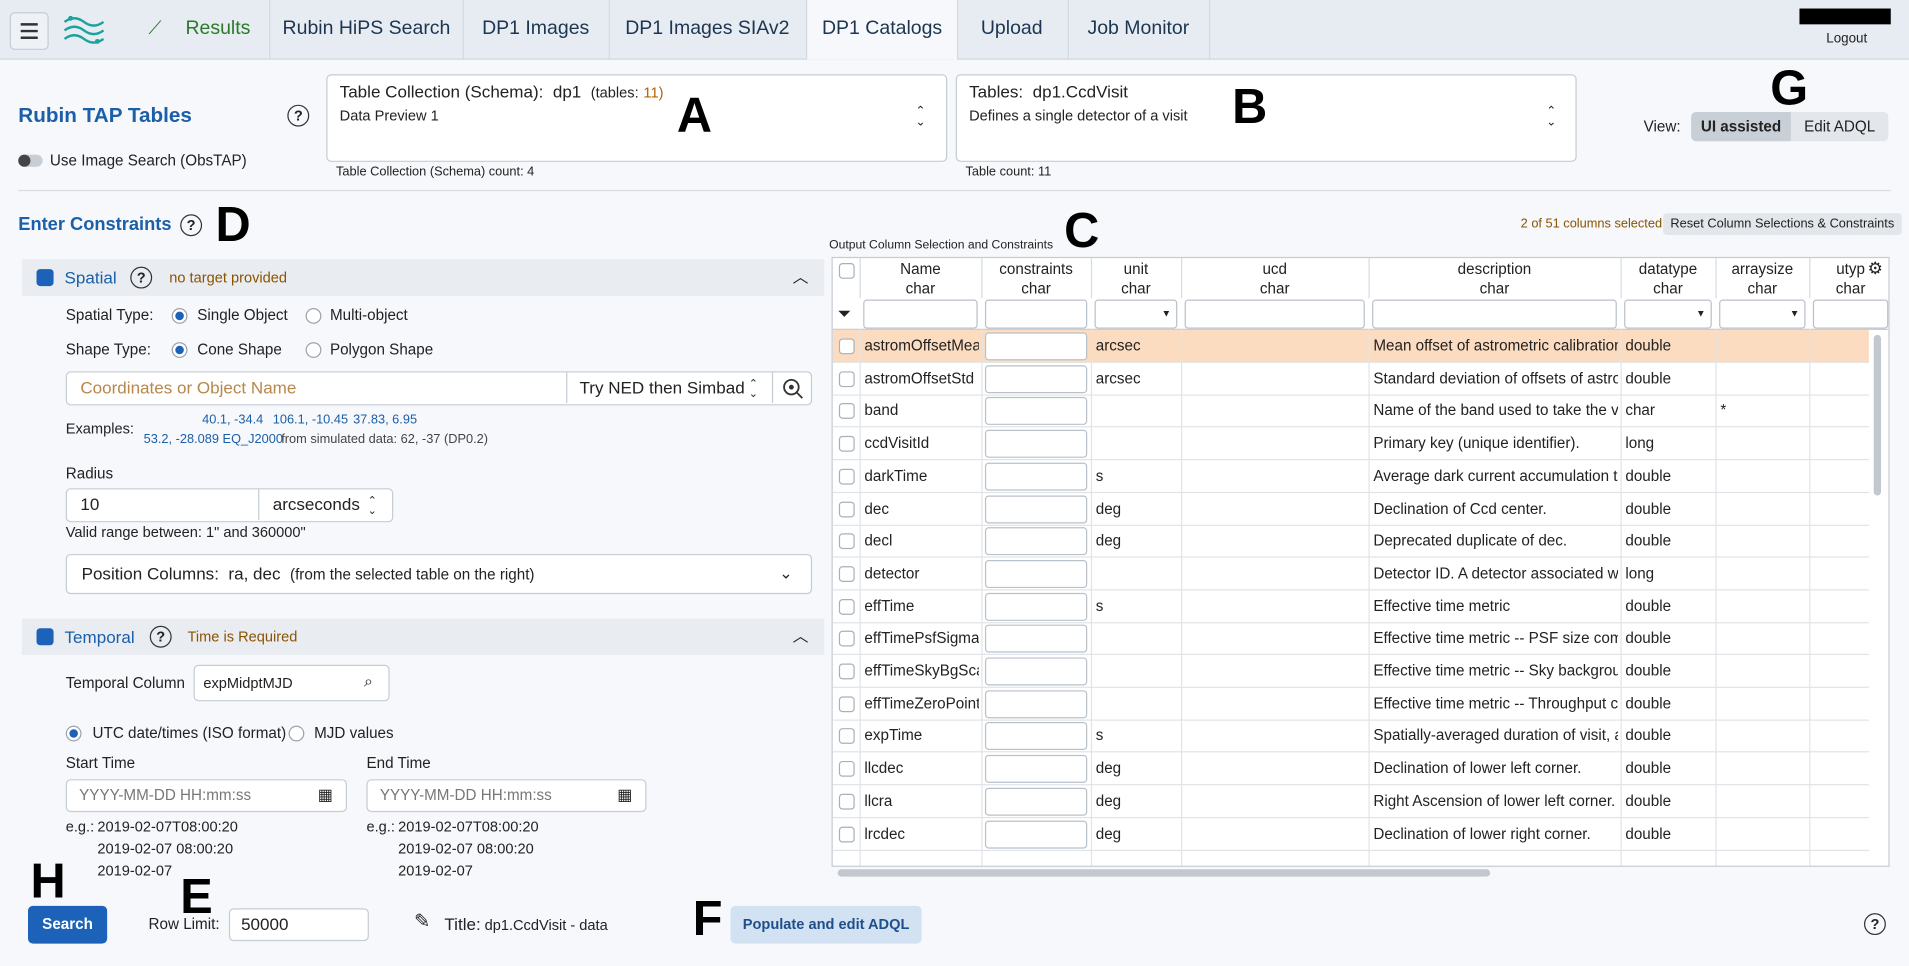  I want to click on edit-icon: ✎, so click(422, 922).